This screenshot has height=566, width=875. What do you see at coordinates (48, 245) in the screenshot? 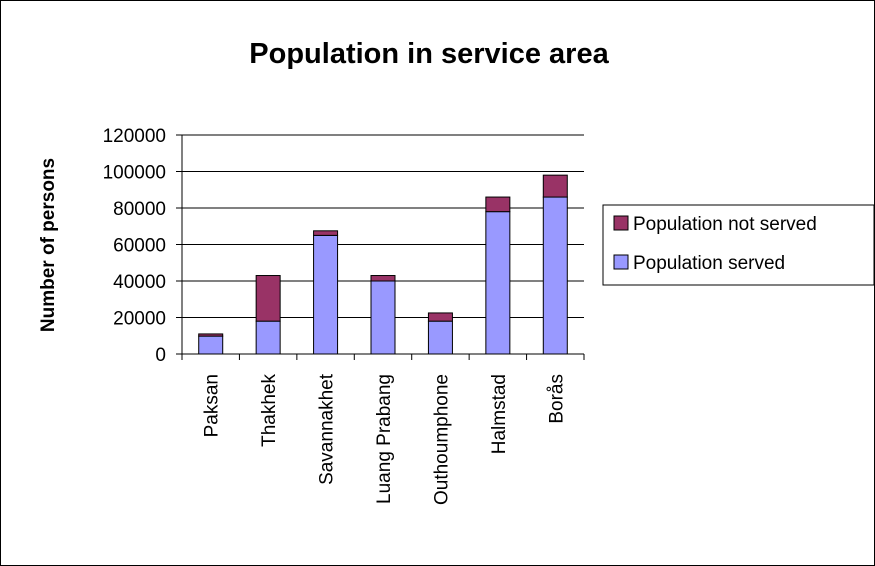
I see `y-axis-title: Number of persons` at bounding box center [48, 245].